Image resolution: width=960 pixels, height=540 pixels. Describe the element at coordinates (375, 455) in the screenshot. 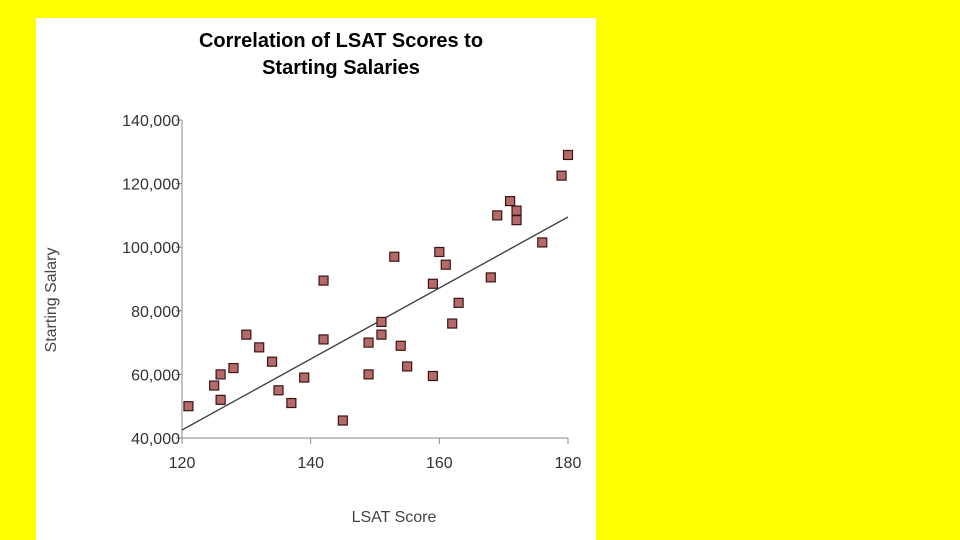

I see `x-axis-ticks: 120 140 160 180` at that location.